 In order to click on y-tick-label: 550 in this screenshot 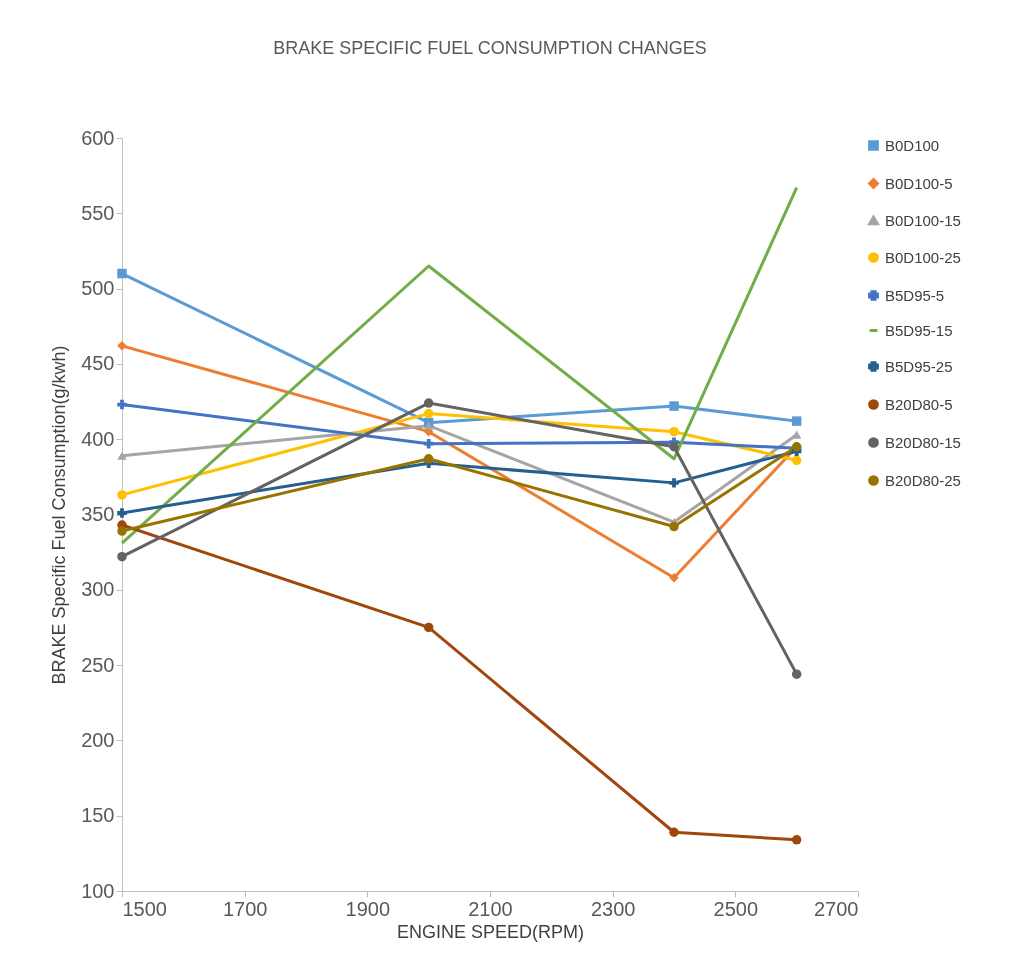, I will do `click(98, 212)`.